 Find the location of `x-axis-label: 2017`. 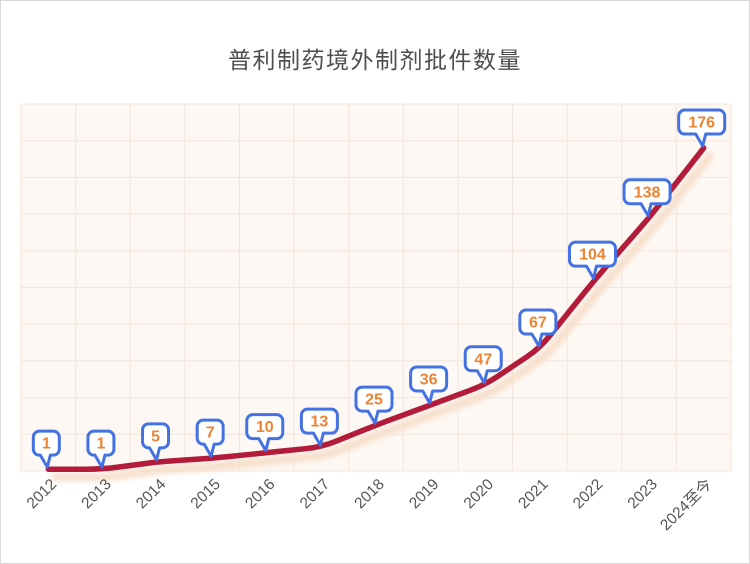

x-axis-label: 2017 is located at coordinates (315, 494).